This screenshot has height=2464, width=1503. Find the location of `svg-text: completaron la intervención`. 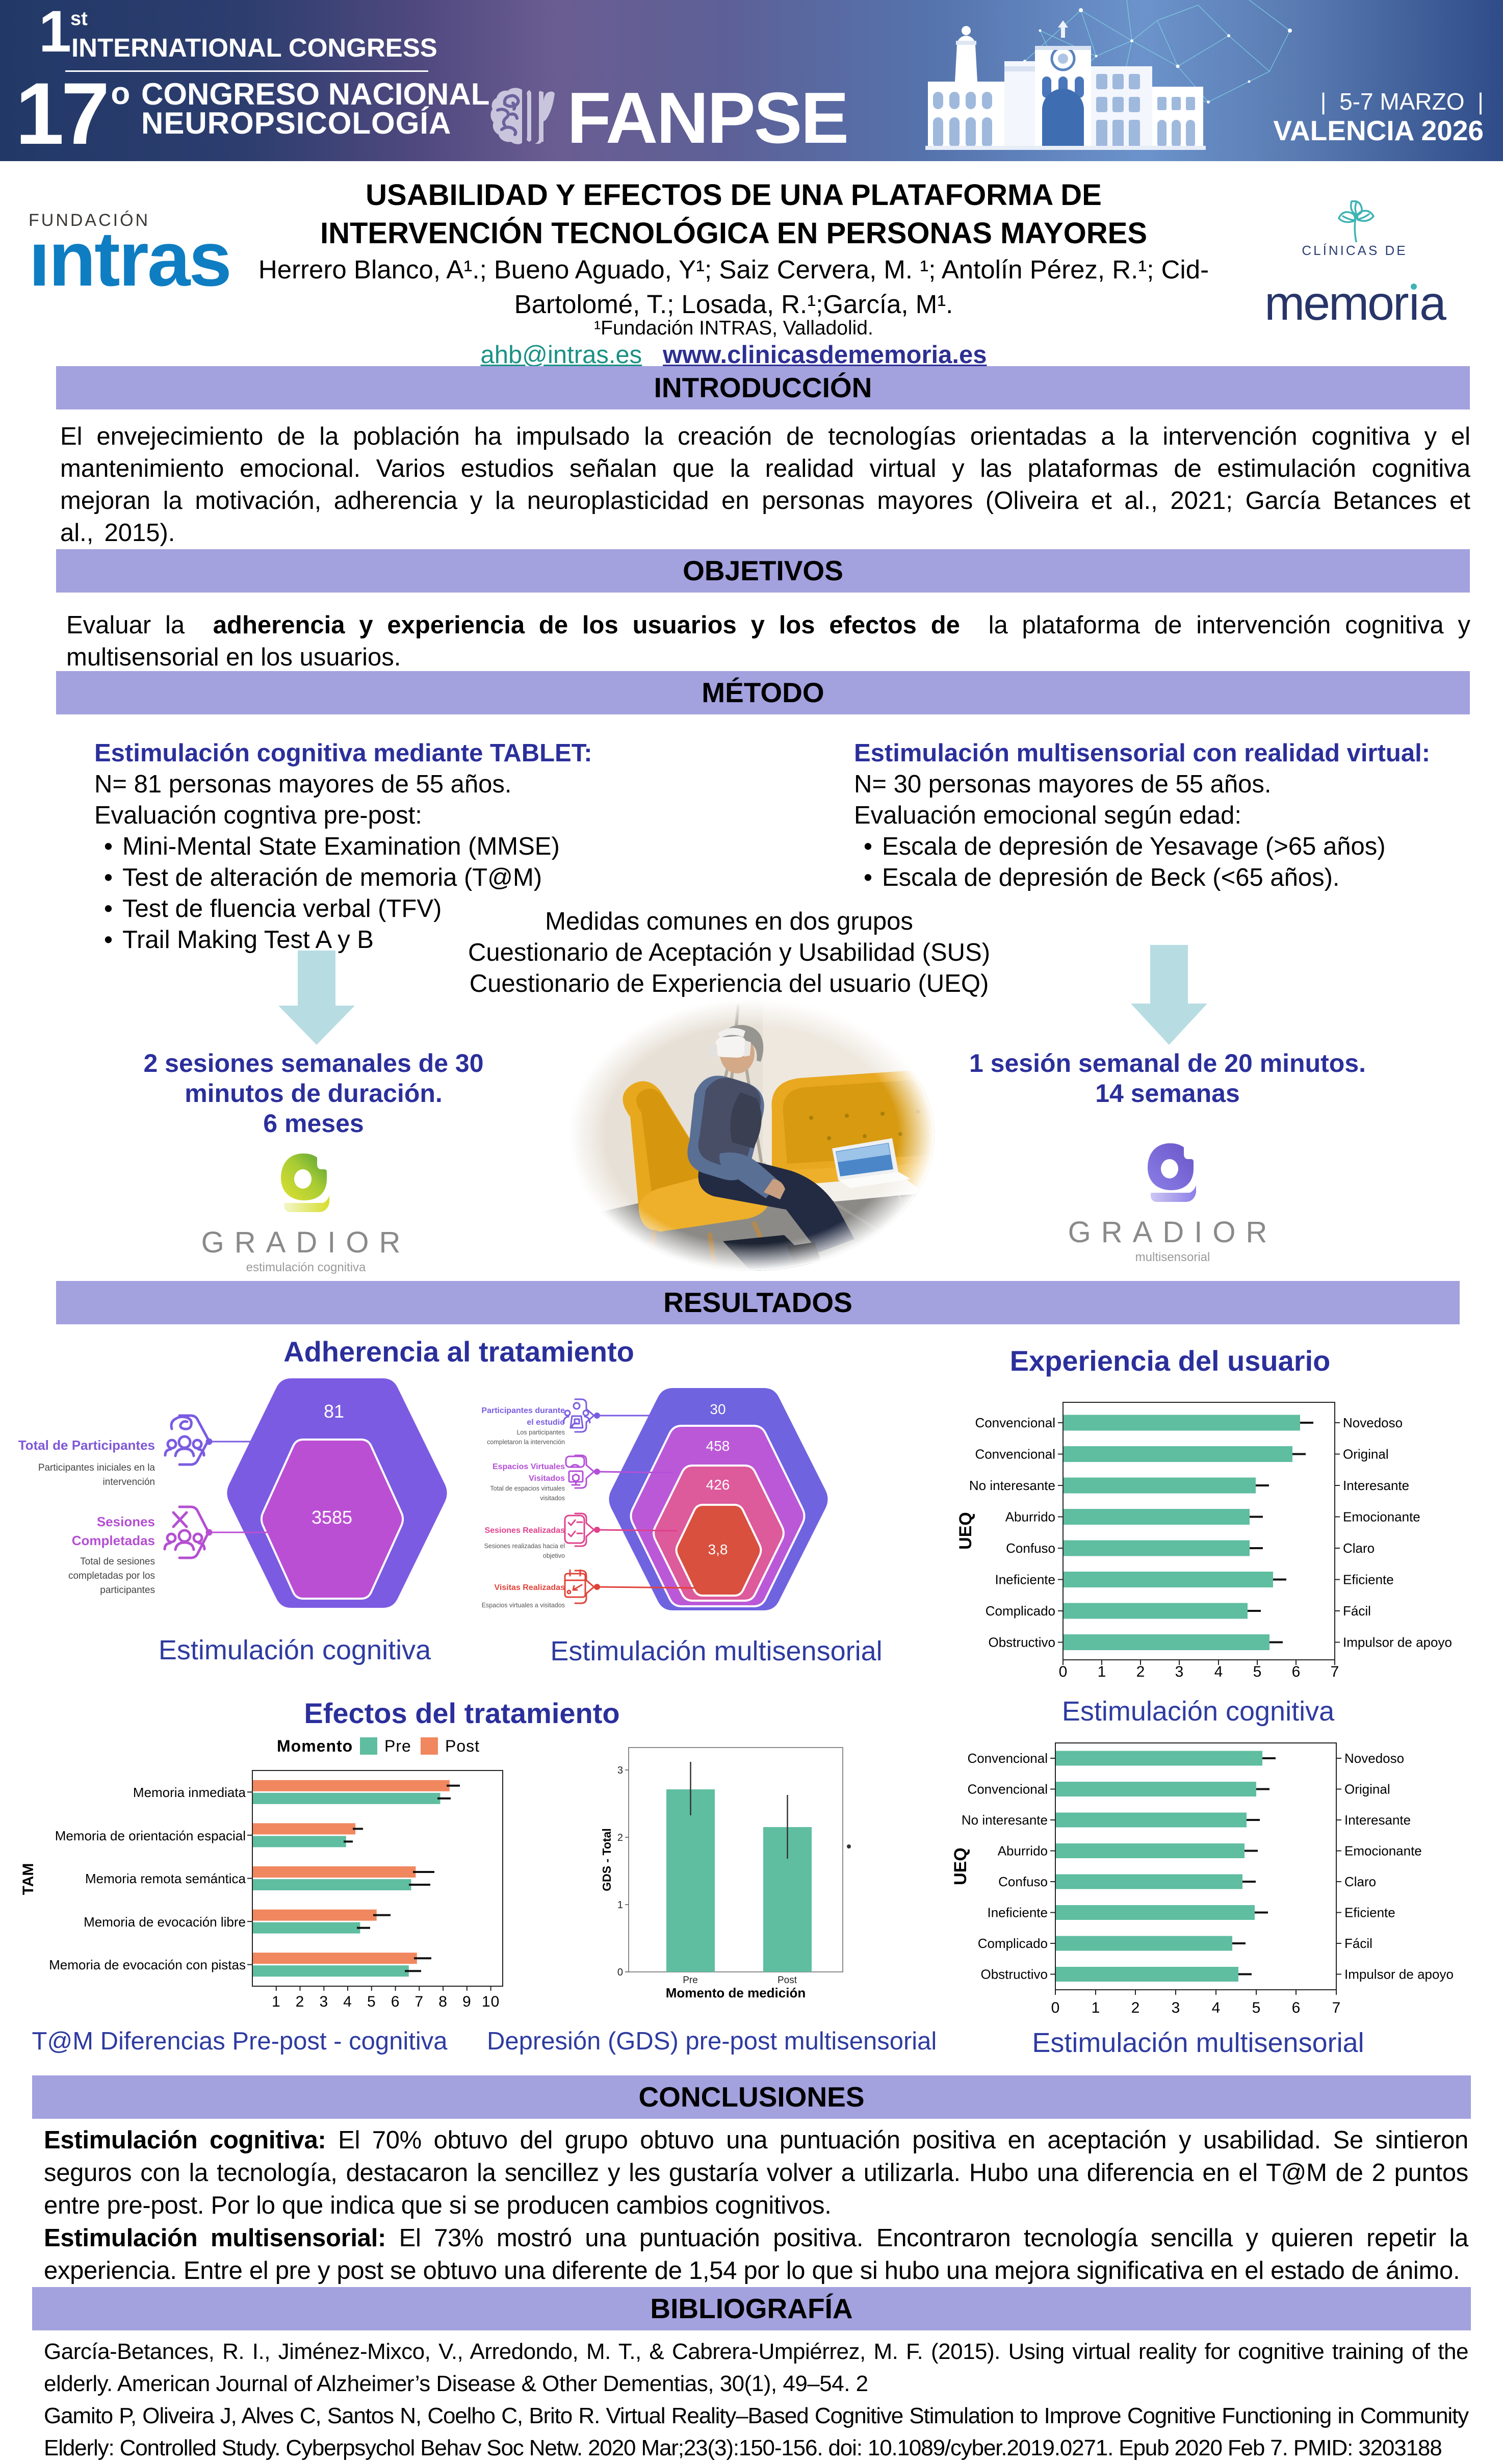

svg-text: completaron la intervención is located at coordinates (526, 1443).